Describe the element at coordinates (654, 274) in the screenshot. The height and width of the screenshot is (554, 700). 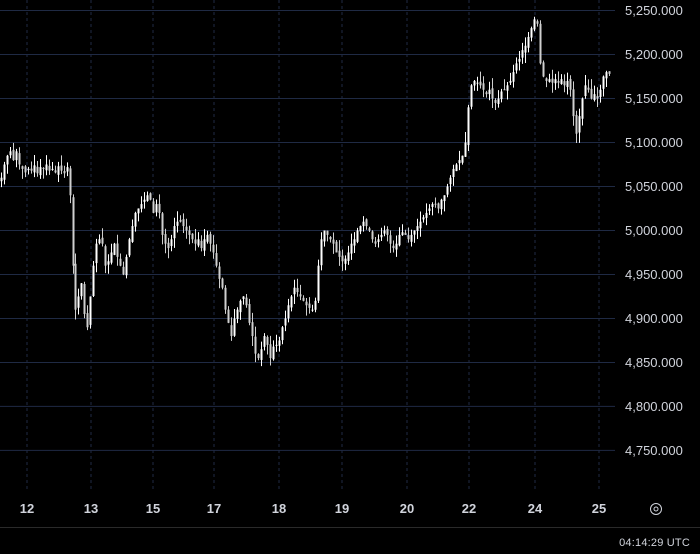
I see `y-tick-label: 4,950.000` at that location.